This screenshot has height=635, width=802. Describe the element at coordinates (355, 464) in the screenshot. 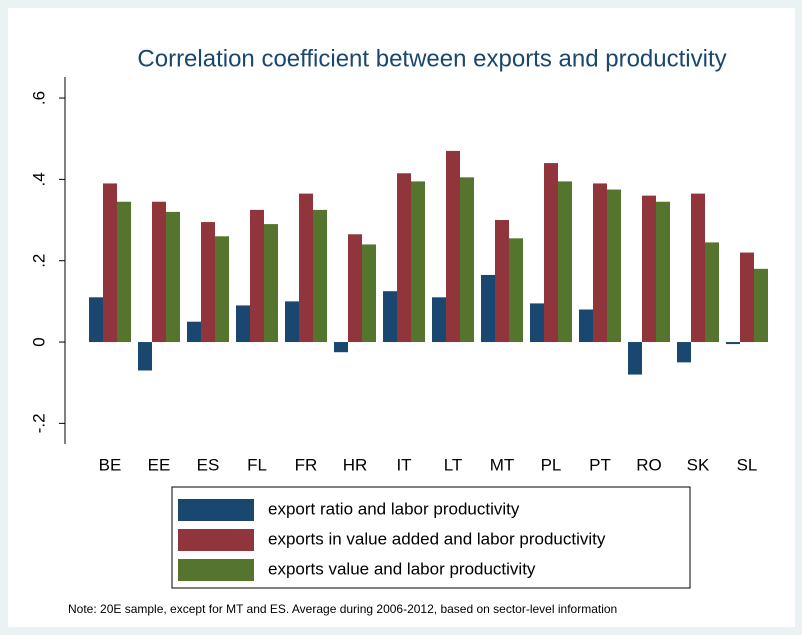

I see `x-tick-label: HR` at that location.